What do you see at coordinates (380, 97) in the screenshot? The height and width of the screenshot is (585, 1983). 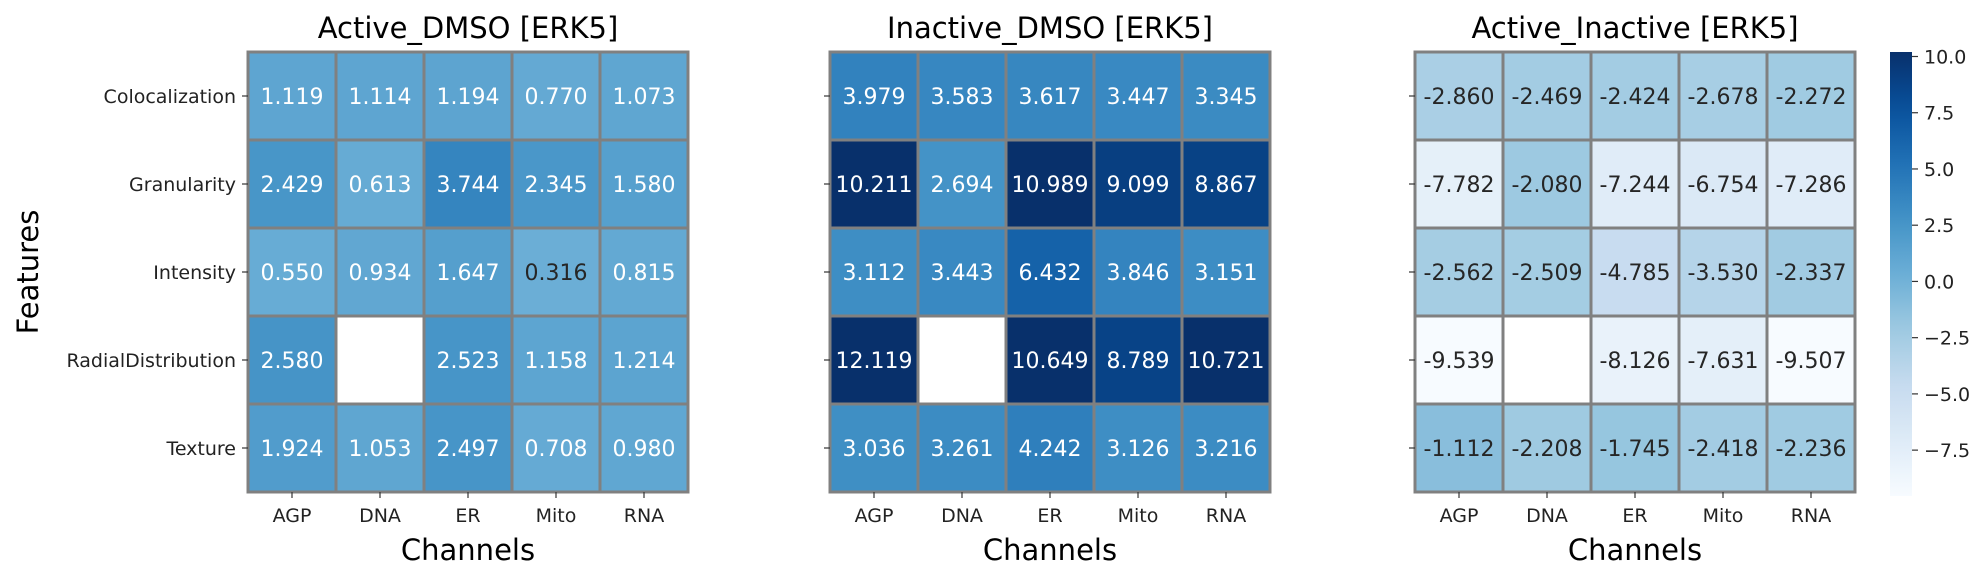 I see `cell-value-label: 1.114` at bounding box center [380, 97].